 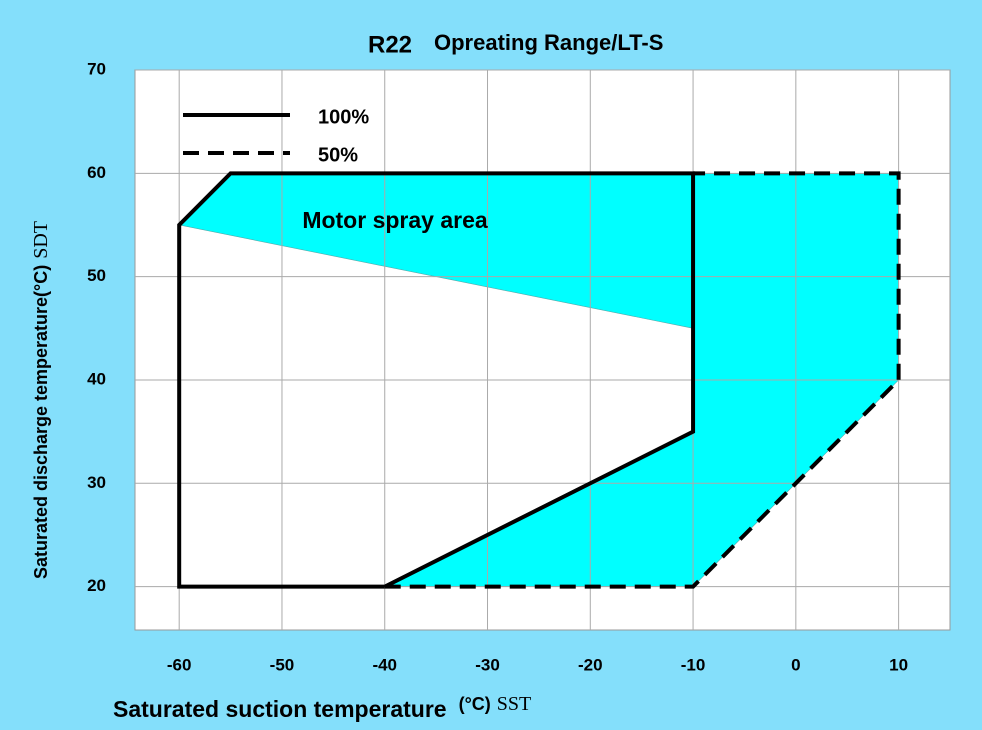 What do you see at coordinates (179, 664) in the screenshot?
I see `x-tick-label: -60` at bounding box center [179, 664].